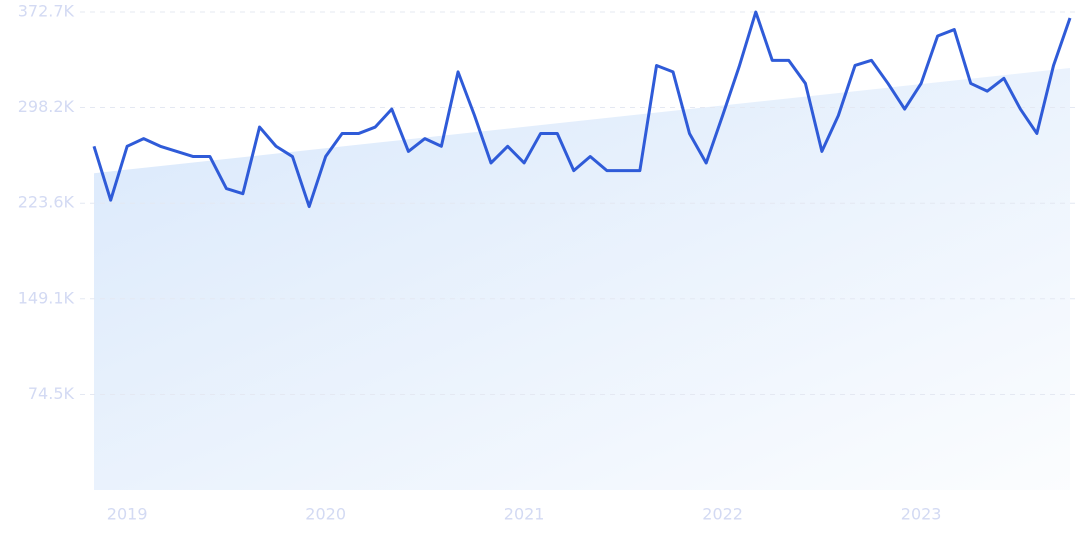 This screenshot has width=1075, height=537. I want to click on x-tick-label: 2021, so click(524, 514).